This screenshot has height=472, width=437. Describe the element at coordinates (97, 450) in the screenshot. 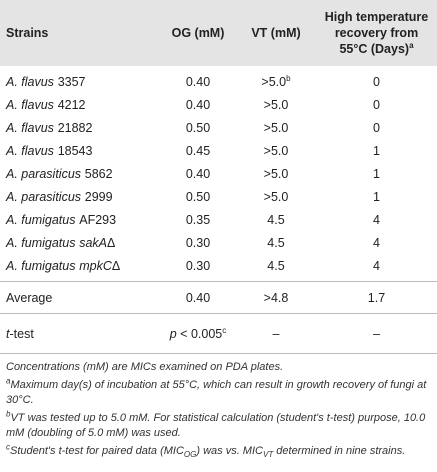

I see `text-part: Student's t-test for paired data (MIC` at that location.